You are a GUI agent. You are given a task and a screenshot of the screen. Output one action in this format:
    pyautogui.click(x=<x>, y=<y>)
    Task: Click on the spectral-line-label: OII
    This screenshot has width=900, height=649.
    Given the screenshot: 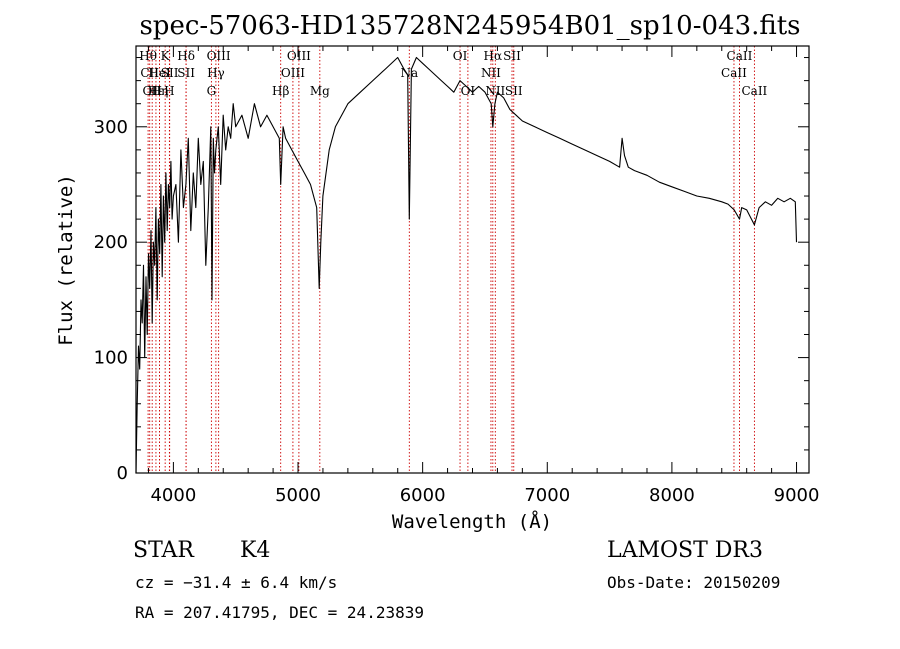 What is the action you would take?
    pyautogui.click(x=153, y=91)
    